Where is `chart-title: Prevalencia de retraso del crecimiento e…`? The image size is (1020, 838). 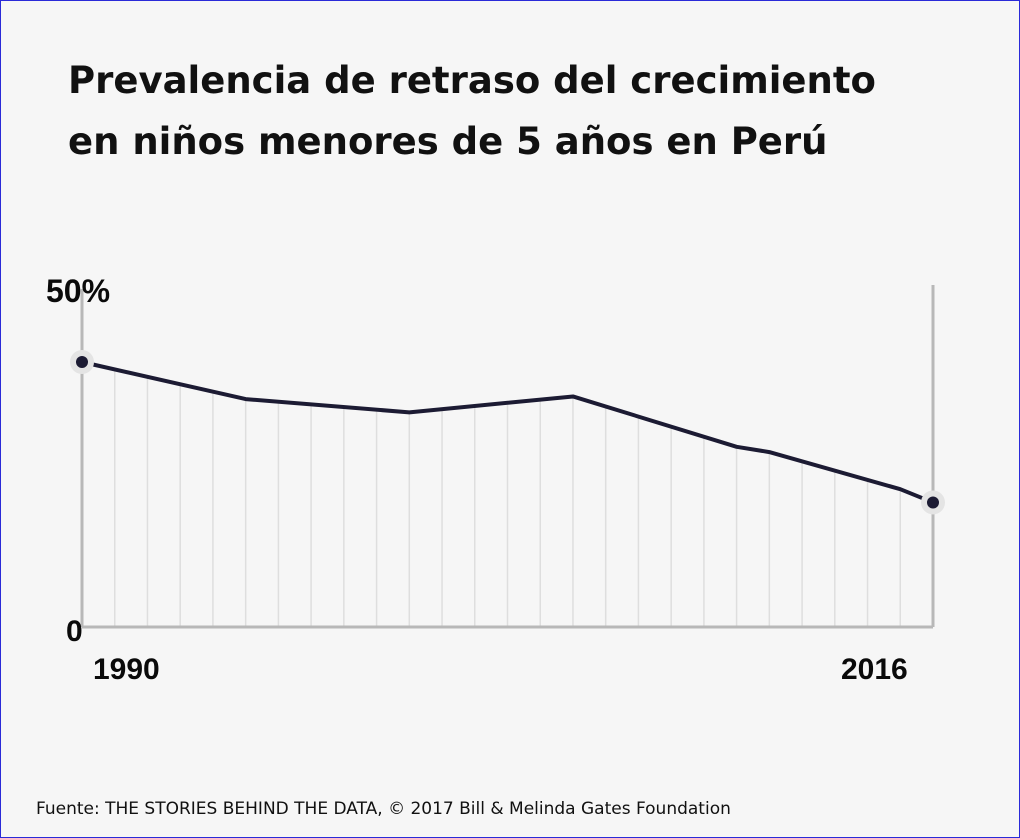
chart-title: Prevalencia de retraso del crecimiento e… is located at coordinates (518, 111).